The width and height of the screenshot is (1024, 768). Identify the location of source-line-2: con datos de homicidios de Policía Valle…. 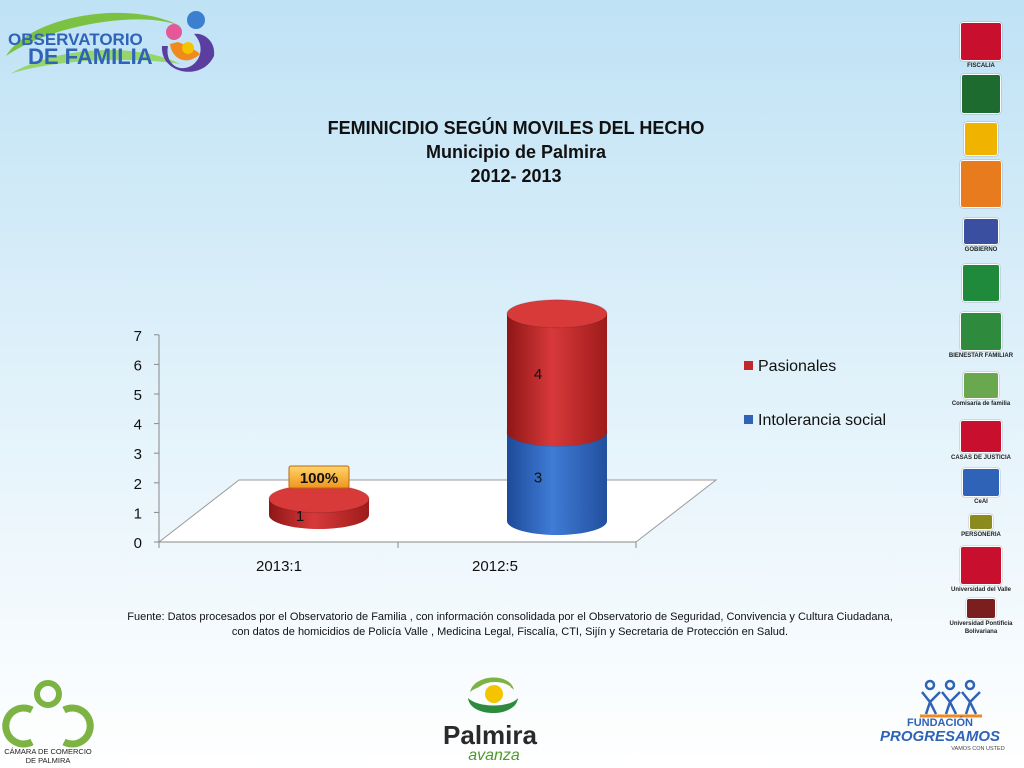
(510, 632).